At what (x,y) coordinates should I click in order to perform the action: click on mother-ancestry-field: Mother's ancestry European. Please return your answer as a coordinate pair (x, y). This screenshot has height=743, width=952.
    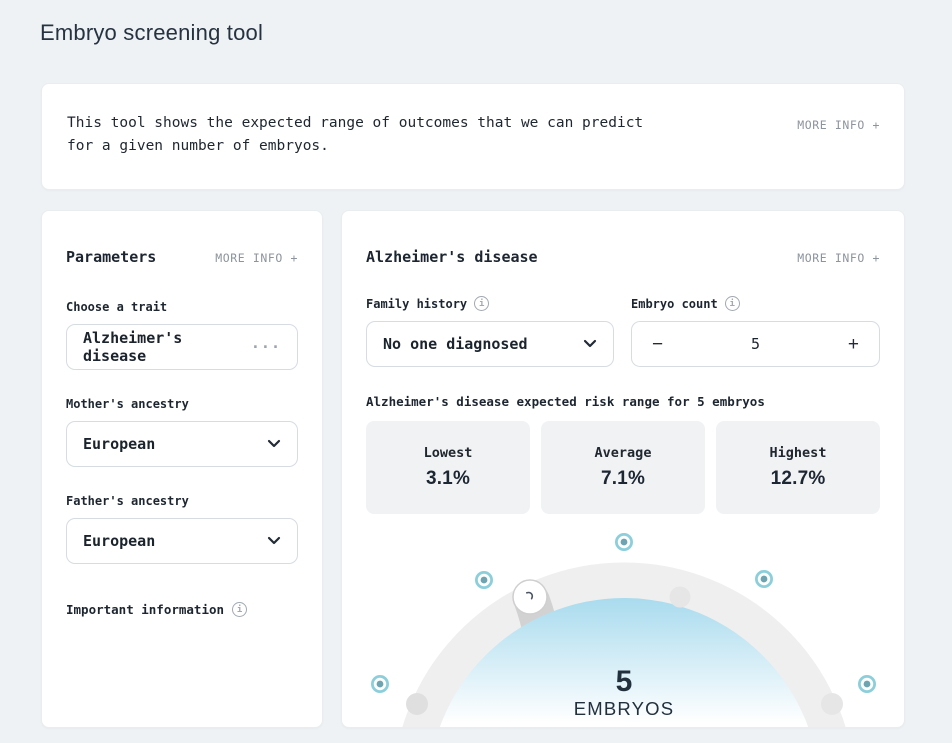
    Looking at the image, I should click on (182, 432).